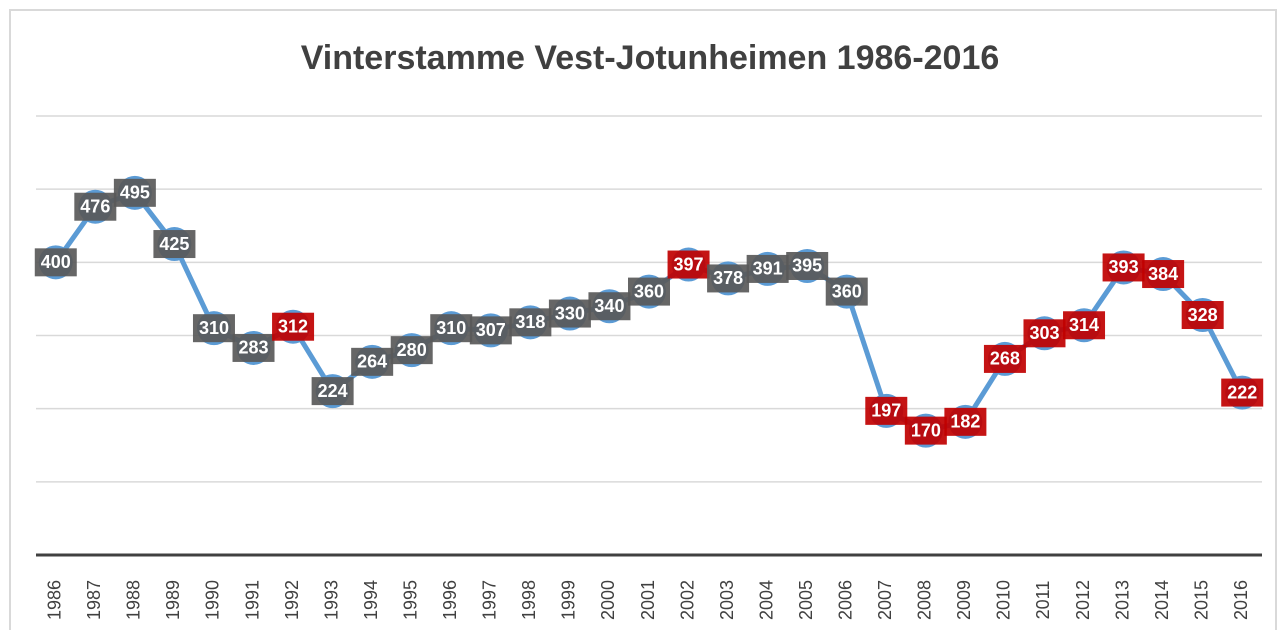  Describe the element at coordinates (964, 600) in the screenshot. I see `x-tick-label: 2009` at that location.